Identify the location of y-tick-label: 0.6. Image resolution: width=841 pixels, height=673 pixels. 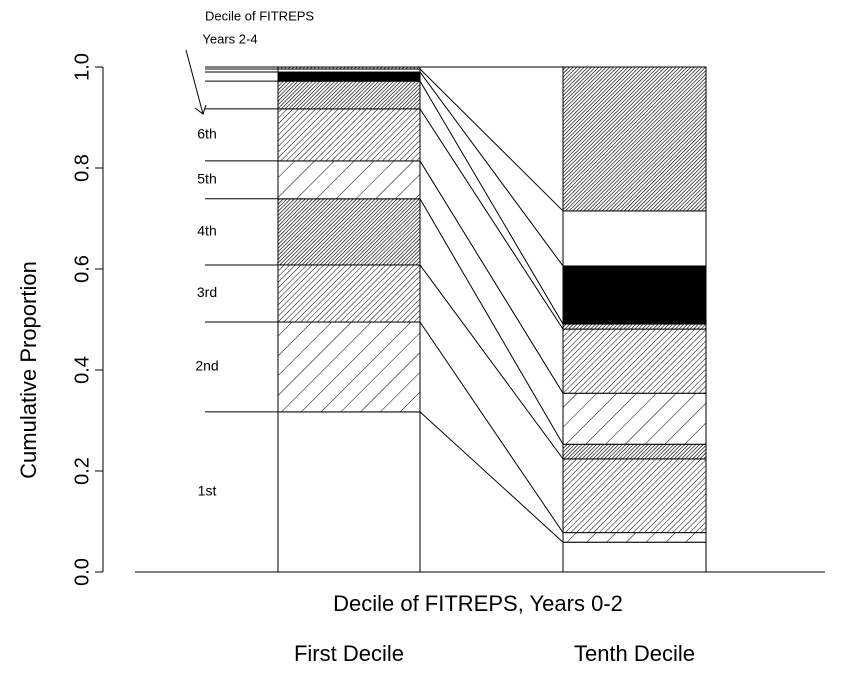
(82, 269).